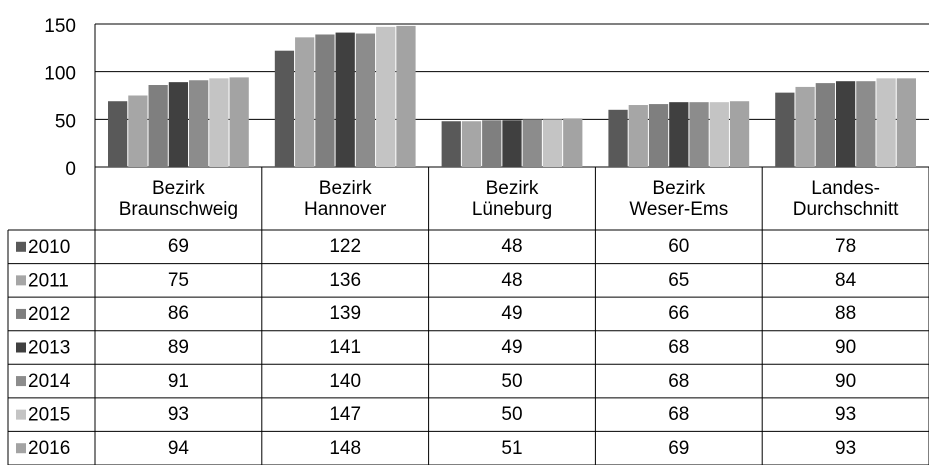  I want to click on category-label: Bezirk Lüneburg, so click(512, 198).